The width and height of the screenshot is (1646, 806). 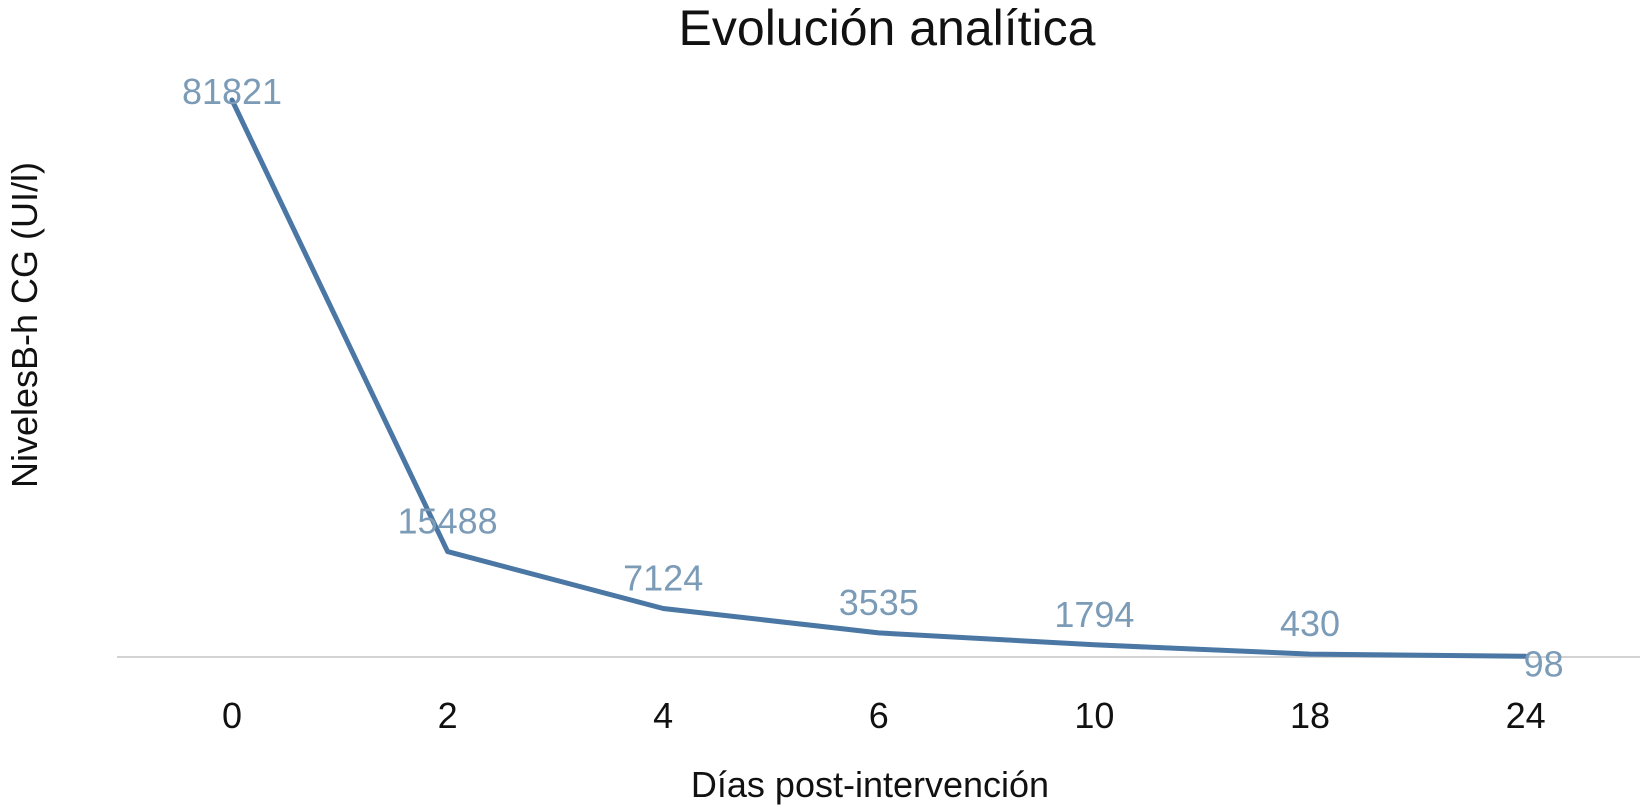 I want to click on x-tick-labels: 0 2 4 6 10 18 24, so click(x=884, y=715).